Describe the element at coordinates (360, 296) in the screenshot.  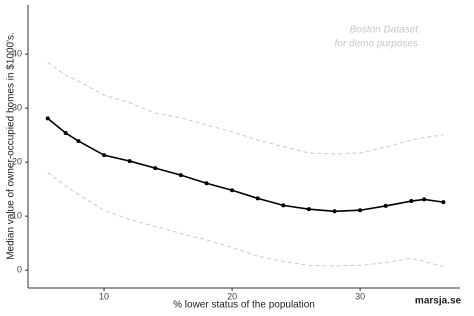
I see `x-tick-label: 30` at that location.